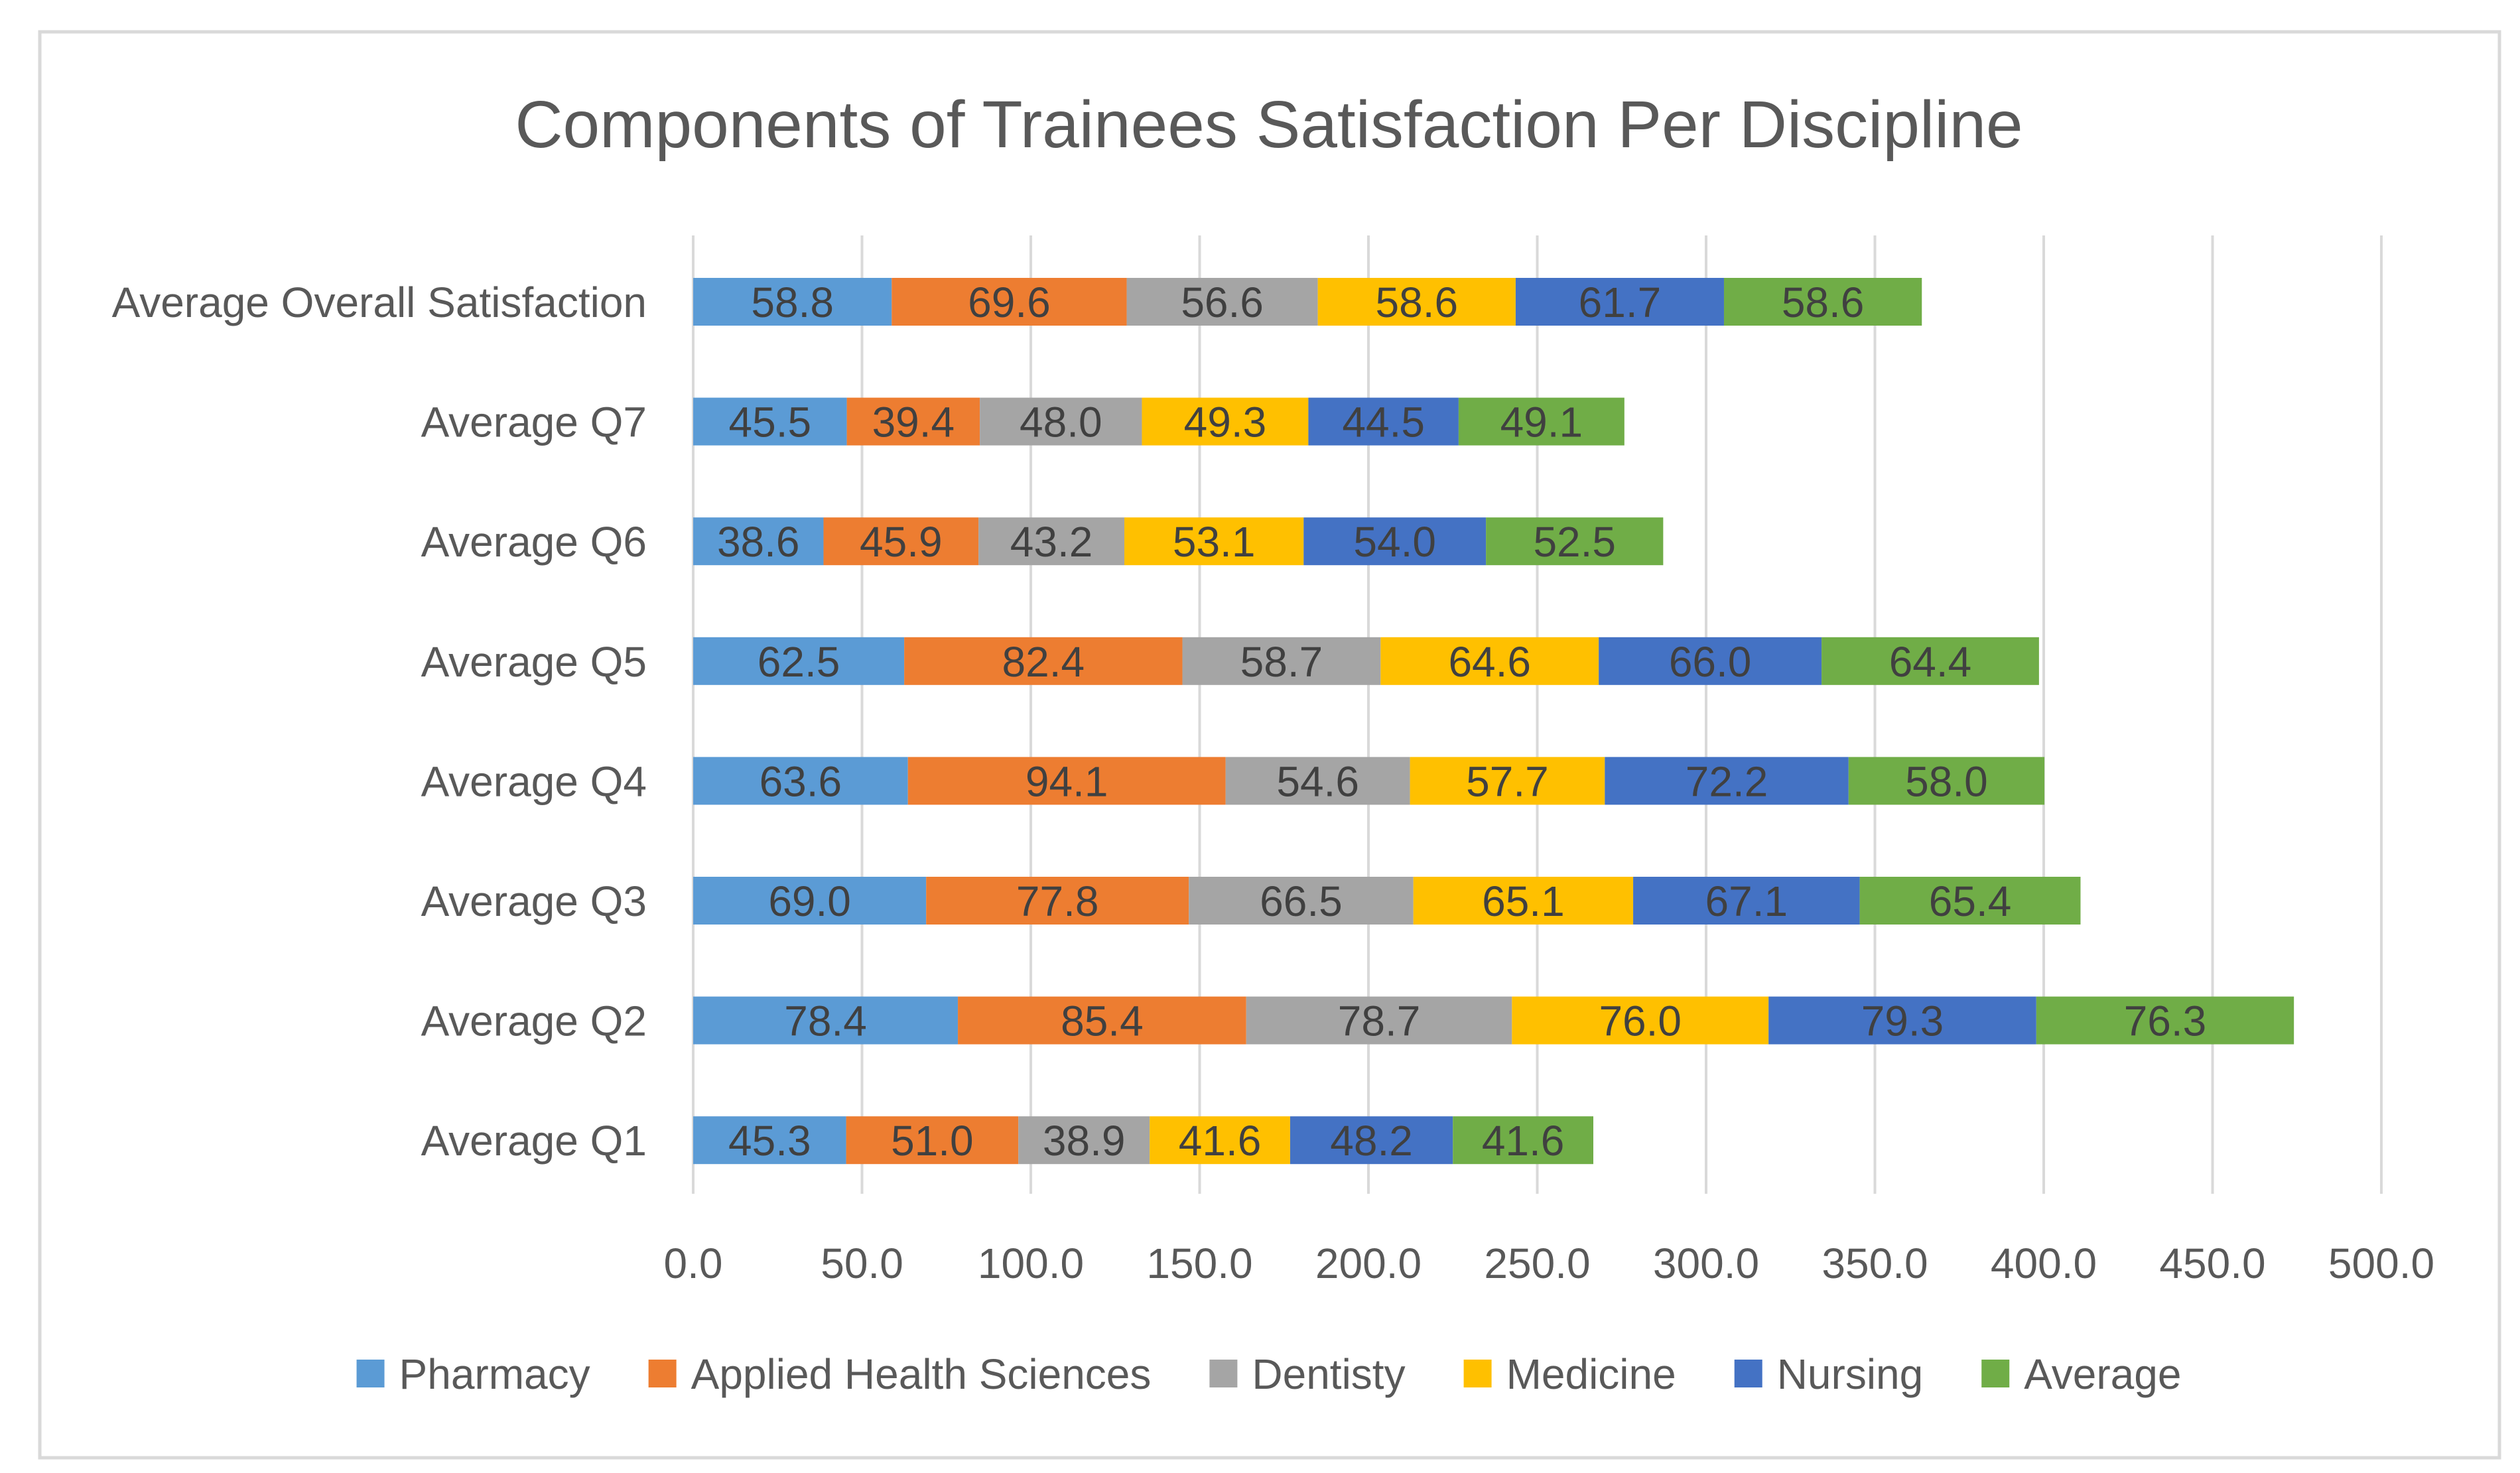 The image size is (2520, 1473). I want to click on x-tick-label: 500.0, so click(2381, 1263).